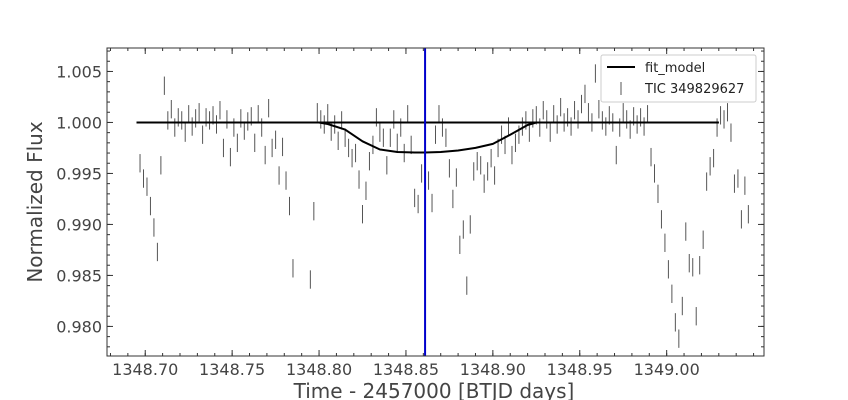  Describe the element at coordinates (406, 369) in the screenshot. I see `x-tick-label: 1348.85` at that location.